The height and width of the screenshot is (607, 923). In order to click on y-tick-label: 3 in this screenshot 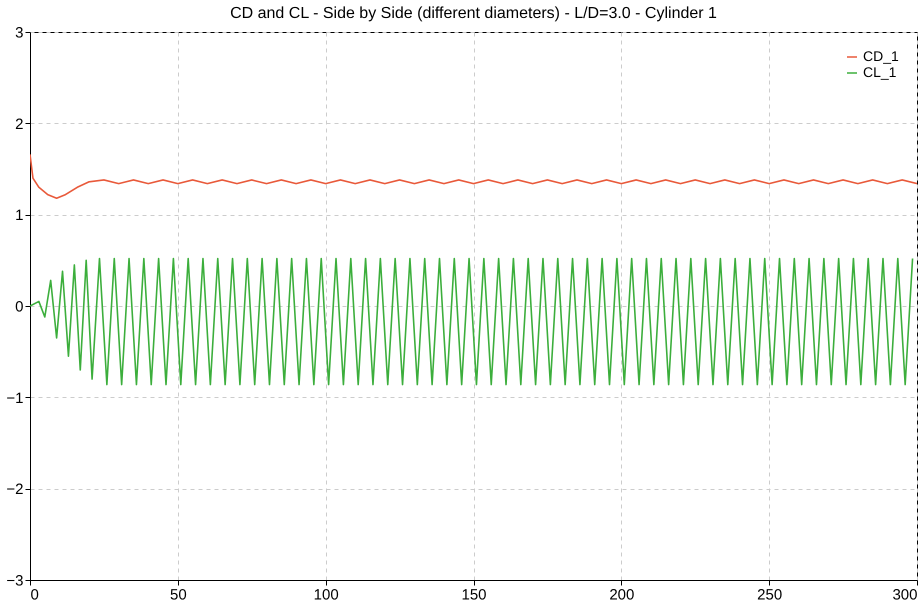, I will do `click(19, 33)`.